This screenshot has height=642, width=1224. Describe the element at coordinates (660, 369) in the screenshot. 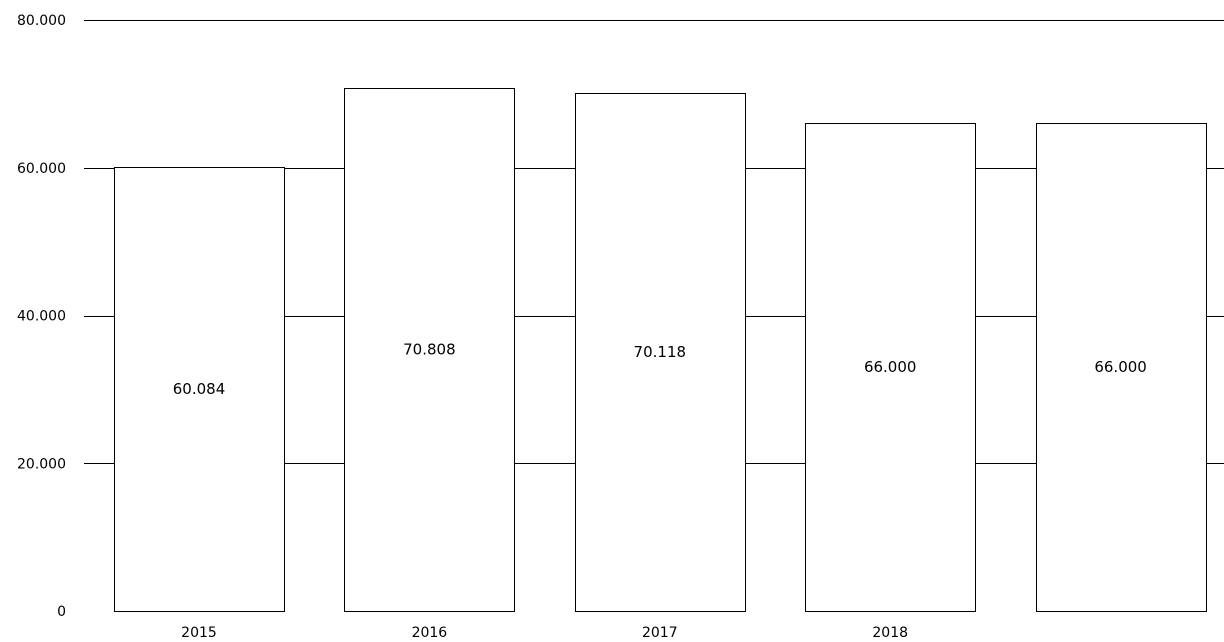

I see `bar-value-labels: 60.084 70.808 70.118 66.000 66.000` at that location.